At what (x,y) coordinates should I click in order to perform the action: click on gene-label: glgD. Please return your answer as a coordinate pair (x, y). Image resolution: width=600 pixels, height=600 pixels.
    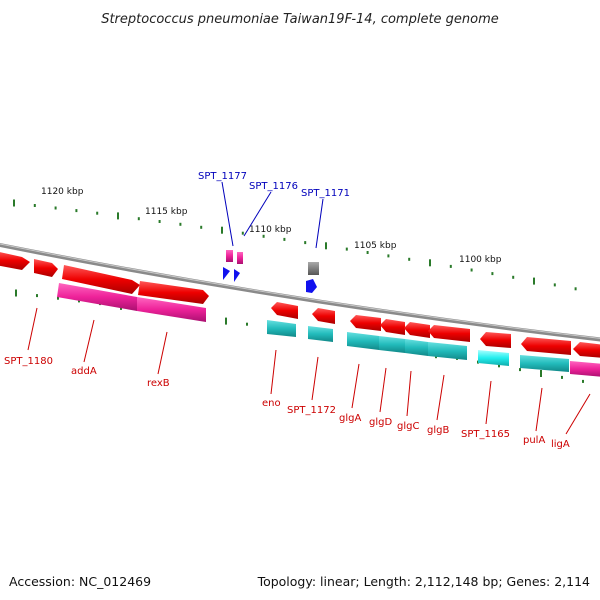
    Looking at the image, I should click on (380, 422).